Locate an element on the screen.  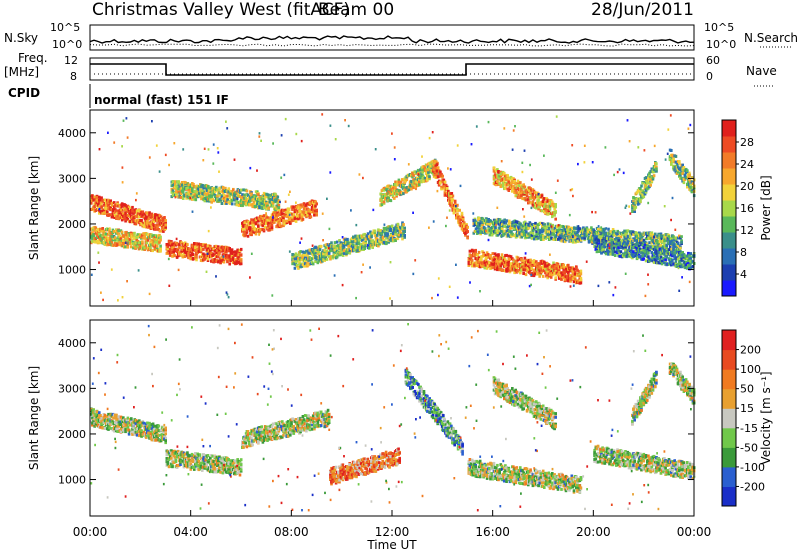
freq-label: Freq. is located at coordinates (33, 58).